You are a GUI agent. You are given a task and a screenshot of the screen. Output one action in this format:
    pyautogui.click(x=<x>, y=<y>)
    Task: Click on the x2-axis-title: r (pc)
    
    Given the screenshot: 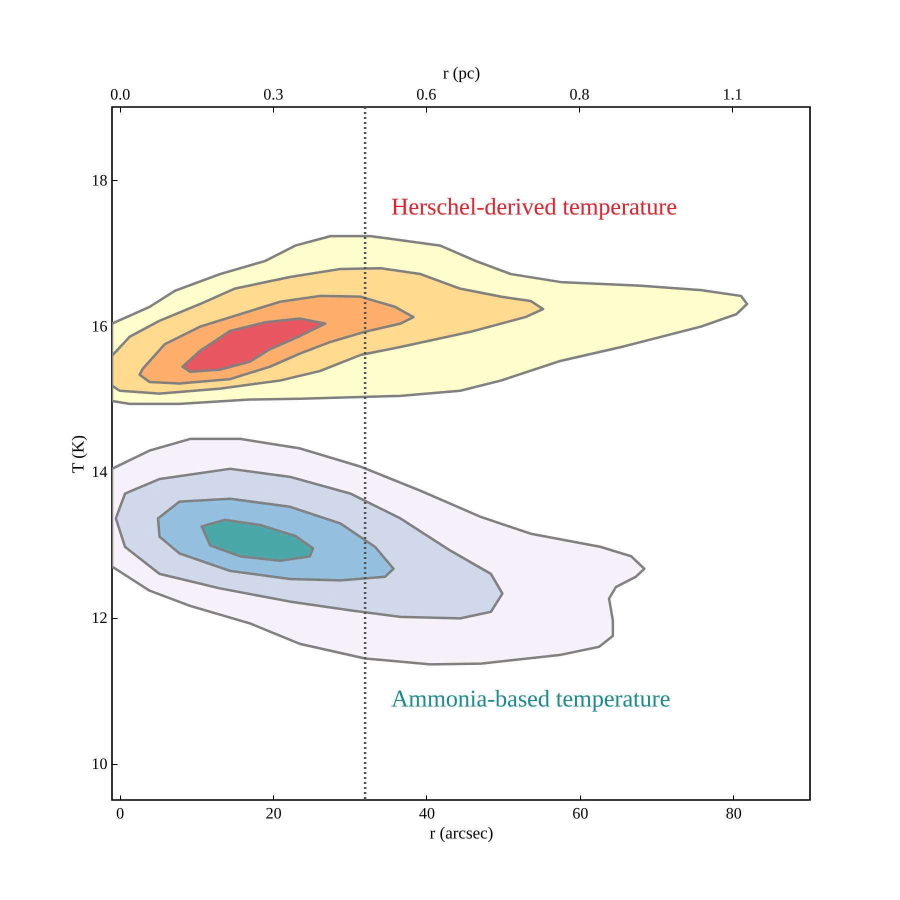 What is the action you would take?
    pyautogui.click(x=461, y=73)
    